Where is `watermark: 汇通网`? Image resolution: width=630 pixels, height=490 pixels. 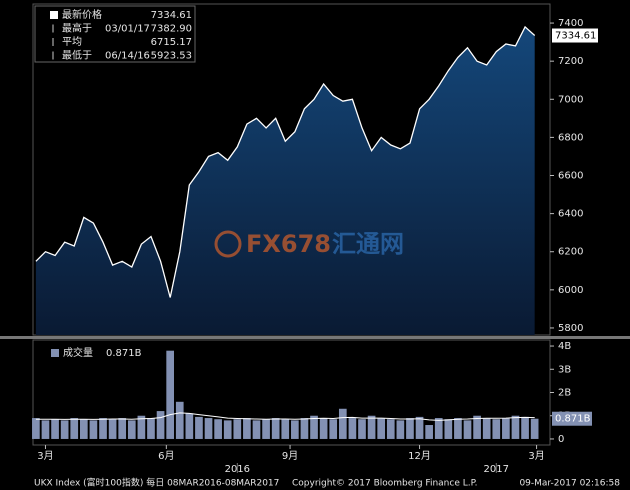 watermark: 汇通网 is located at coordinates (368, 244).